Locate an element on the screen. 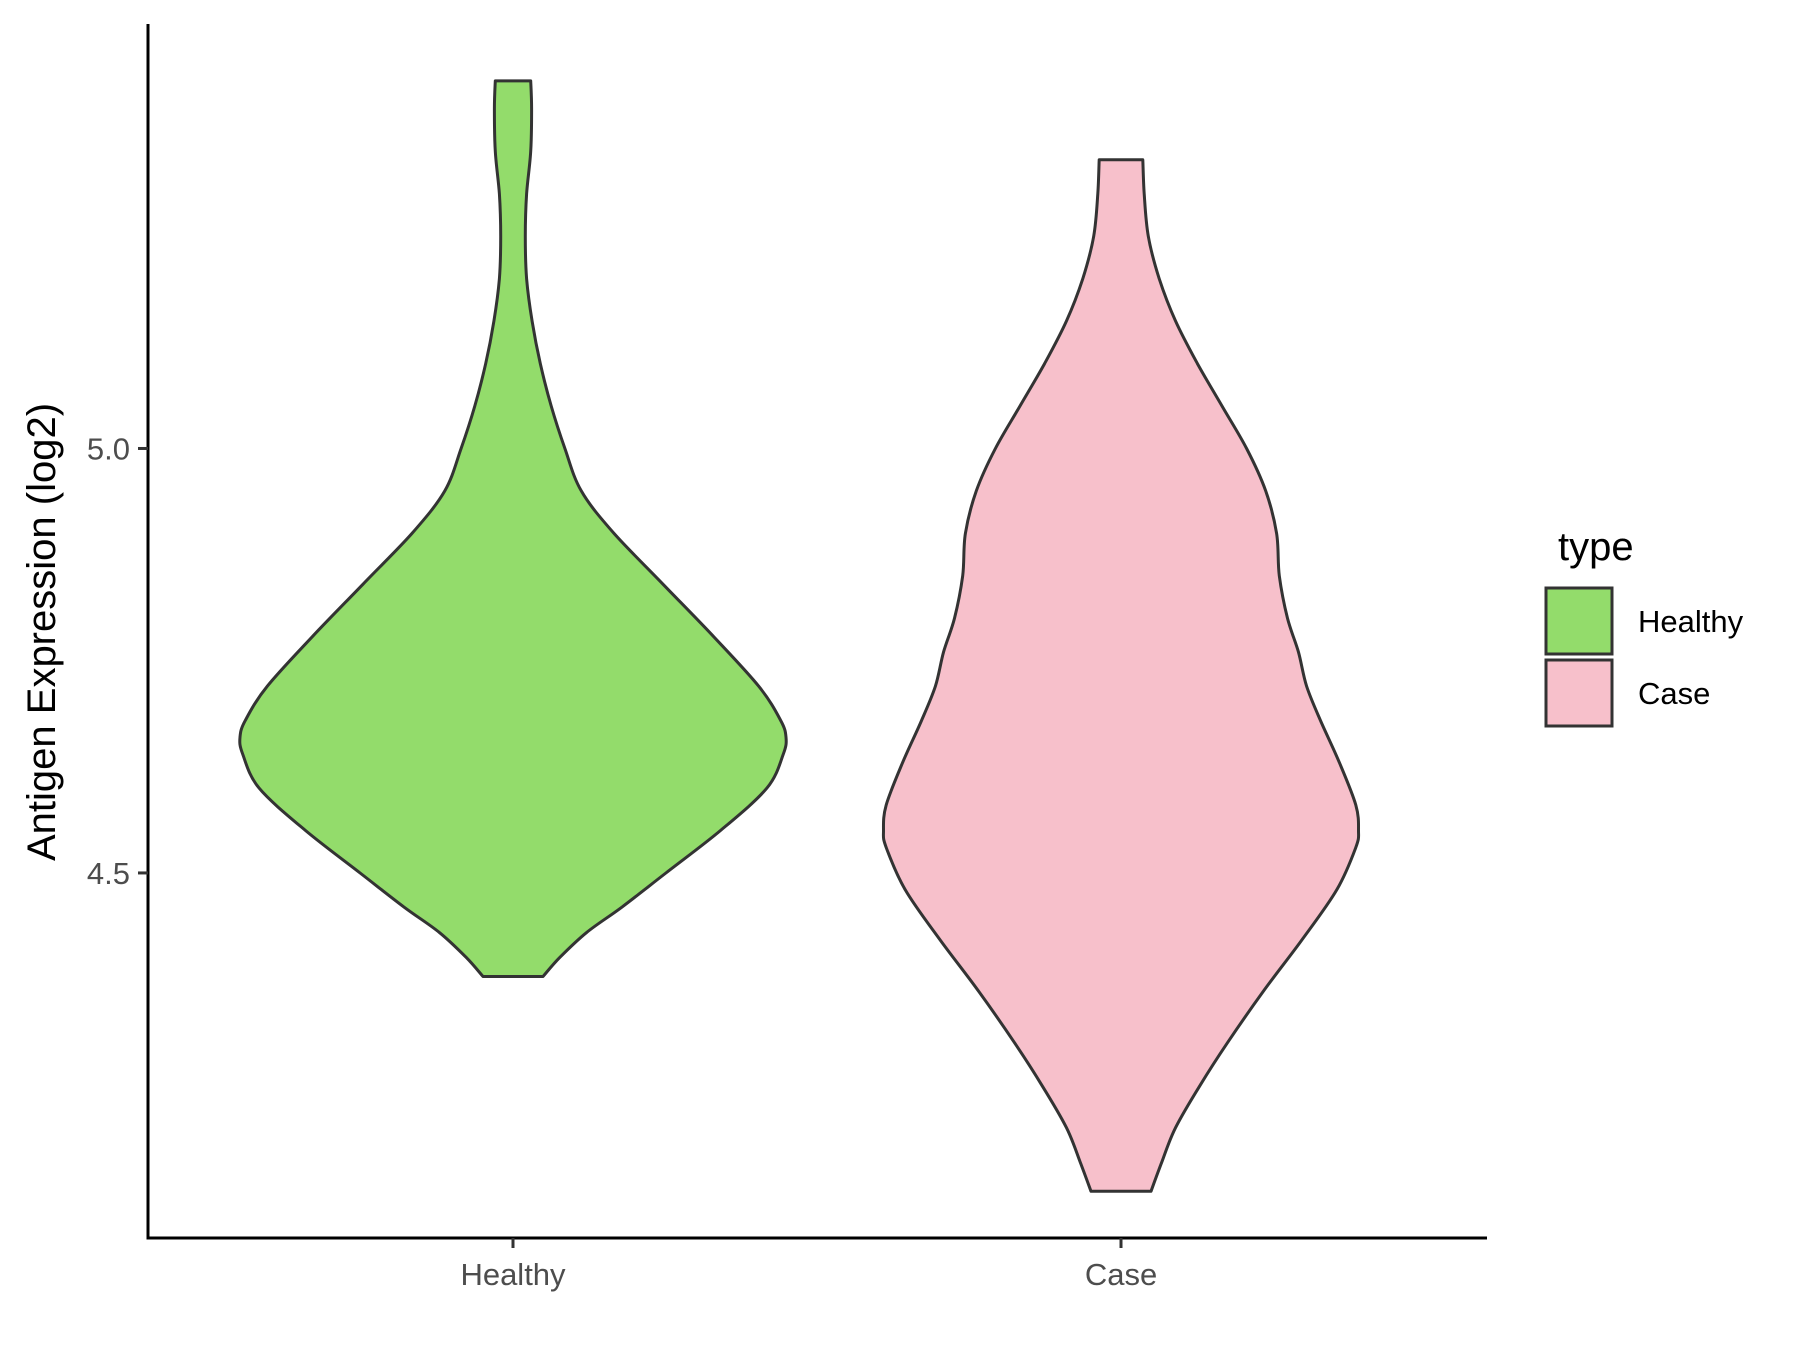 The height and width of the screenshot is (1350, 1800). y-ticks: 4.5 5.0 is located at coordinates (117, 661).